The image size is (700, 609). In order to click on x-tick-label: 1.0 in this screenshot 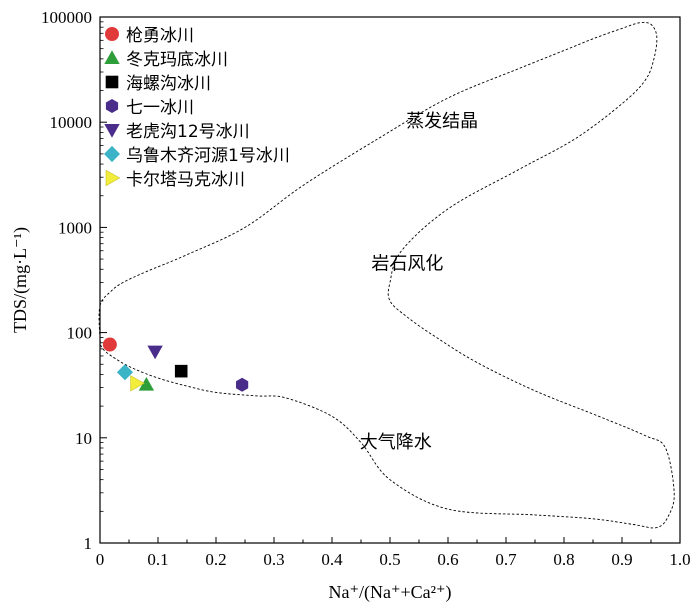, I will do `click(679, 559)`.